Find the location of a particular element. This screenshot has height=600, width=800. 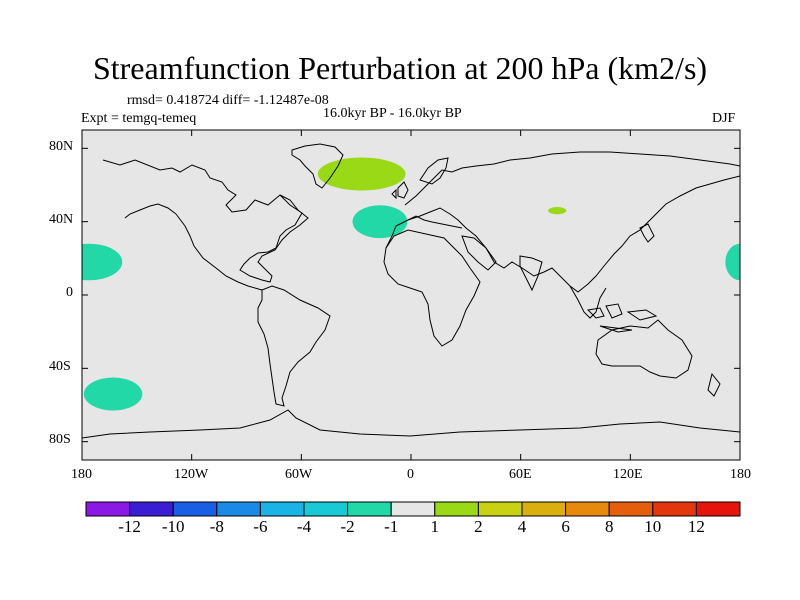

colorbar-label: 1 is located at coordinates (435, 526).